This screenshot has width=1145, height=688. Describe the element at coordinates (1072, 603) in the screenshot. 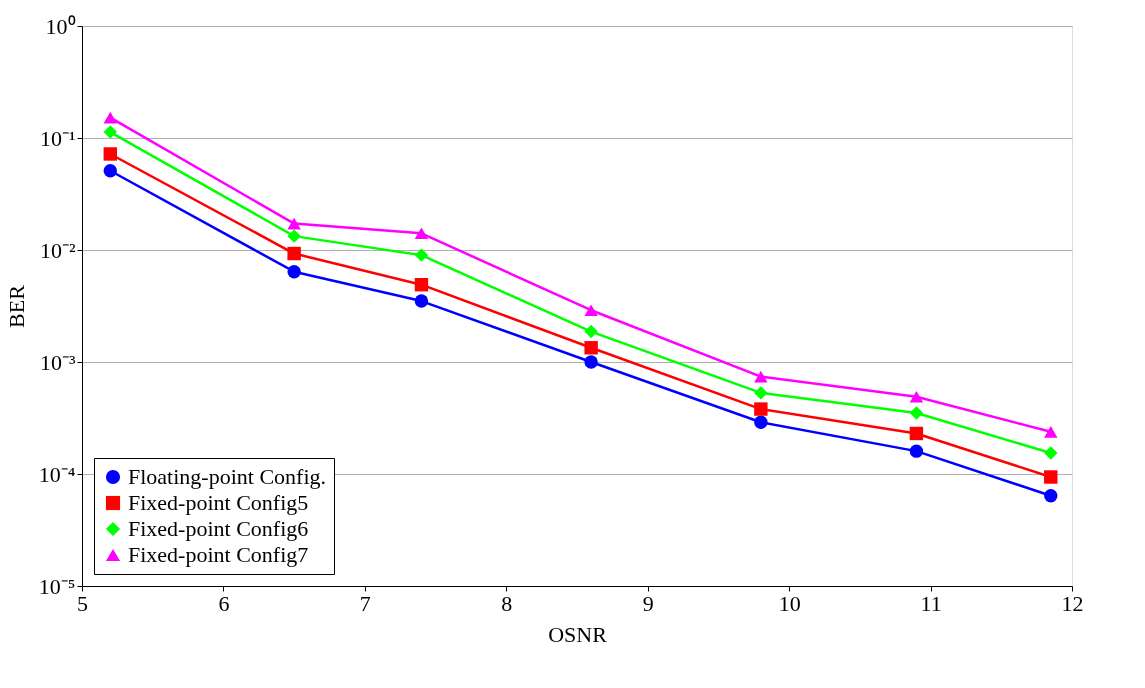

I see `x-tick-label: 12` at that location.